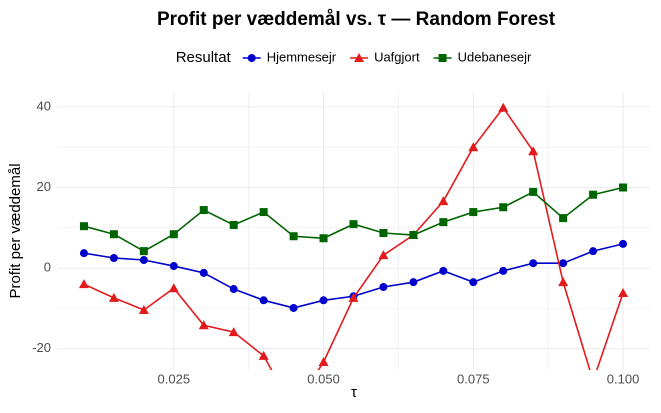 The width and height of the screenshot is (661, 413). What do you see at coordinates (204, 57) in the screenshot?
I see `legend-title: Resultat` at bounding box center [204, 57].